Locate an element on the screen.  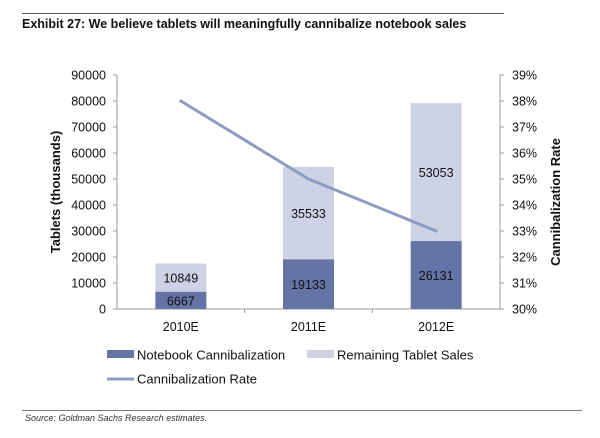
x-tick-label: 2012E is located at coordinates (436, 327).